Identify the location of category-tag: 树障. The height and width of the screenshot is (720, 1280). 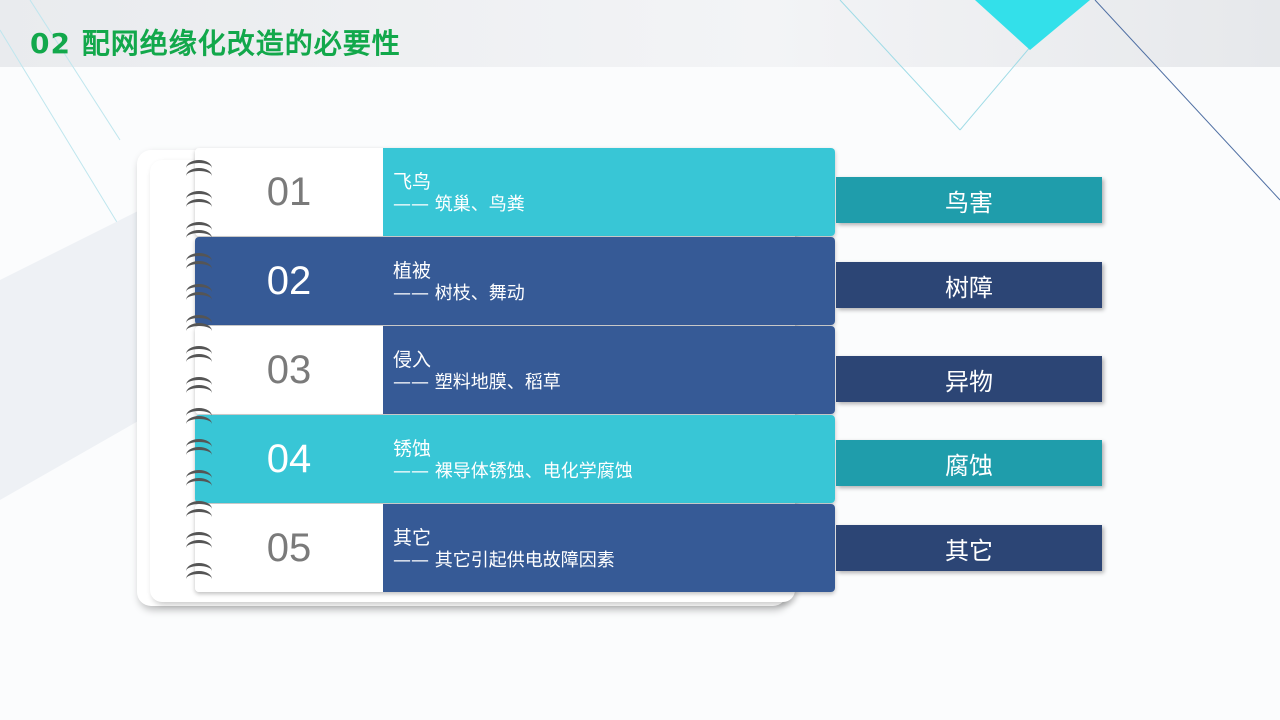
(969, 285).